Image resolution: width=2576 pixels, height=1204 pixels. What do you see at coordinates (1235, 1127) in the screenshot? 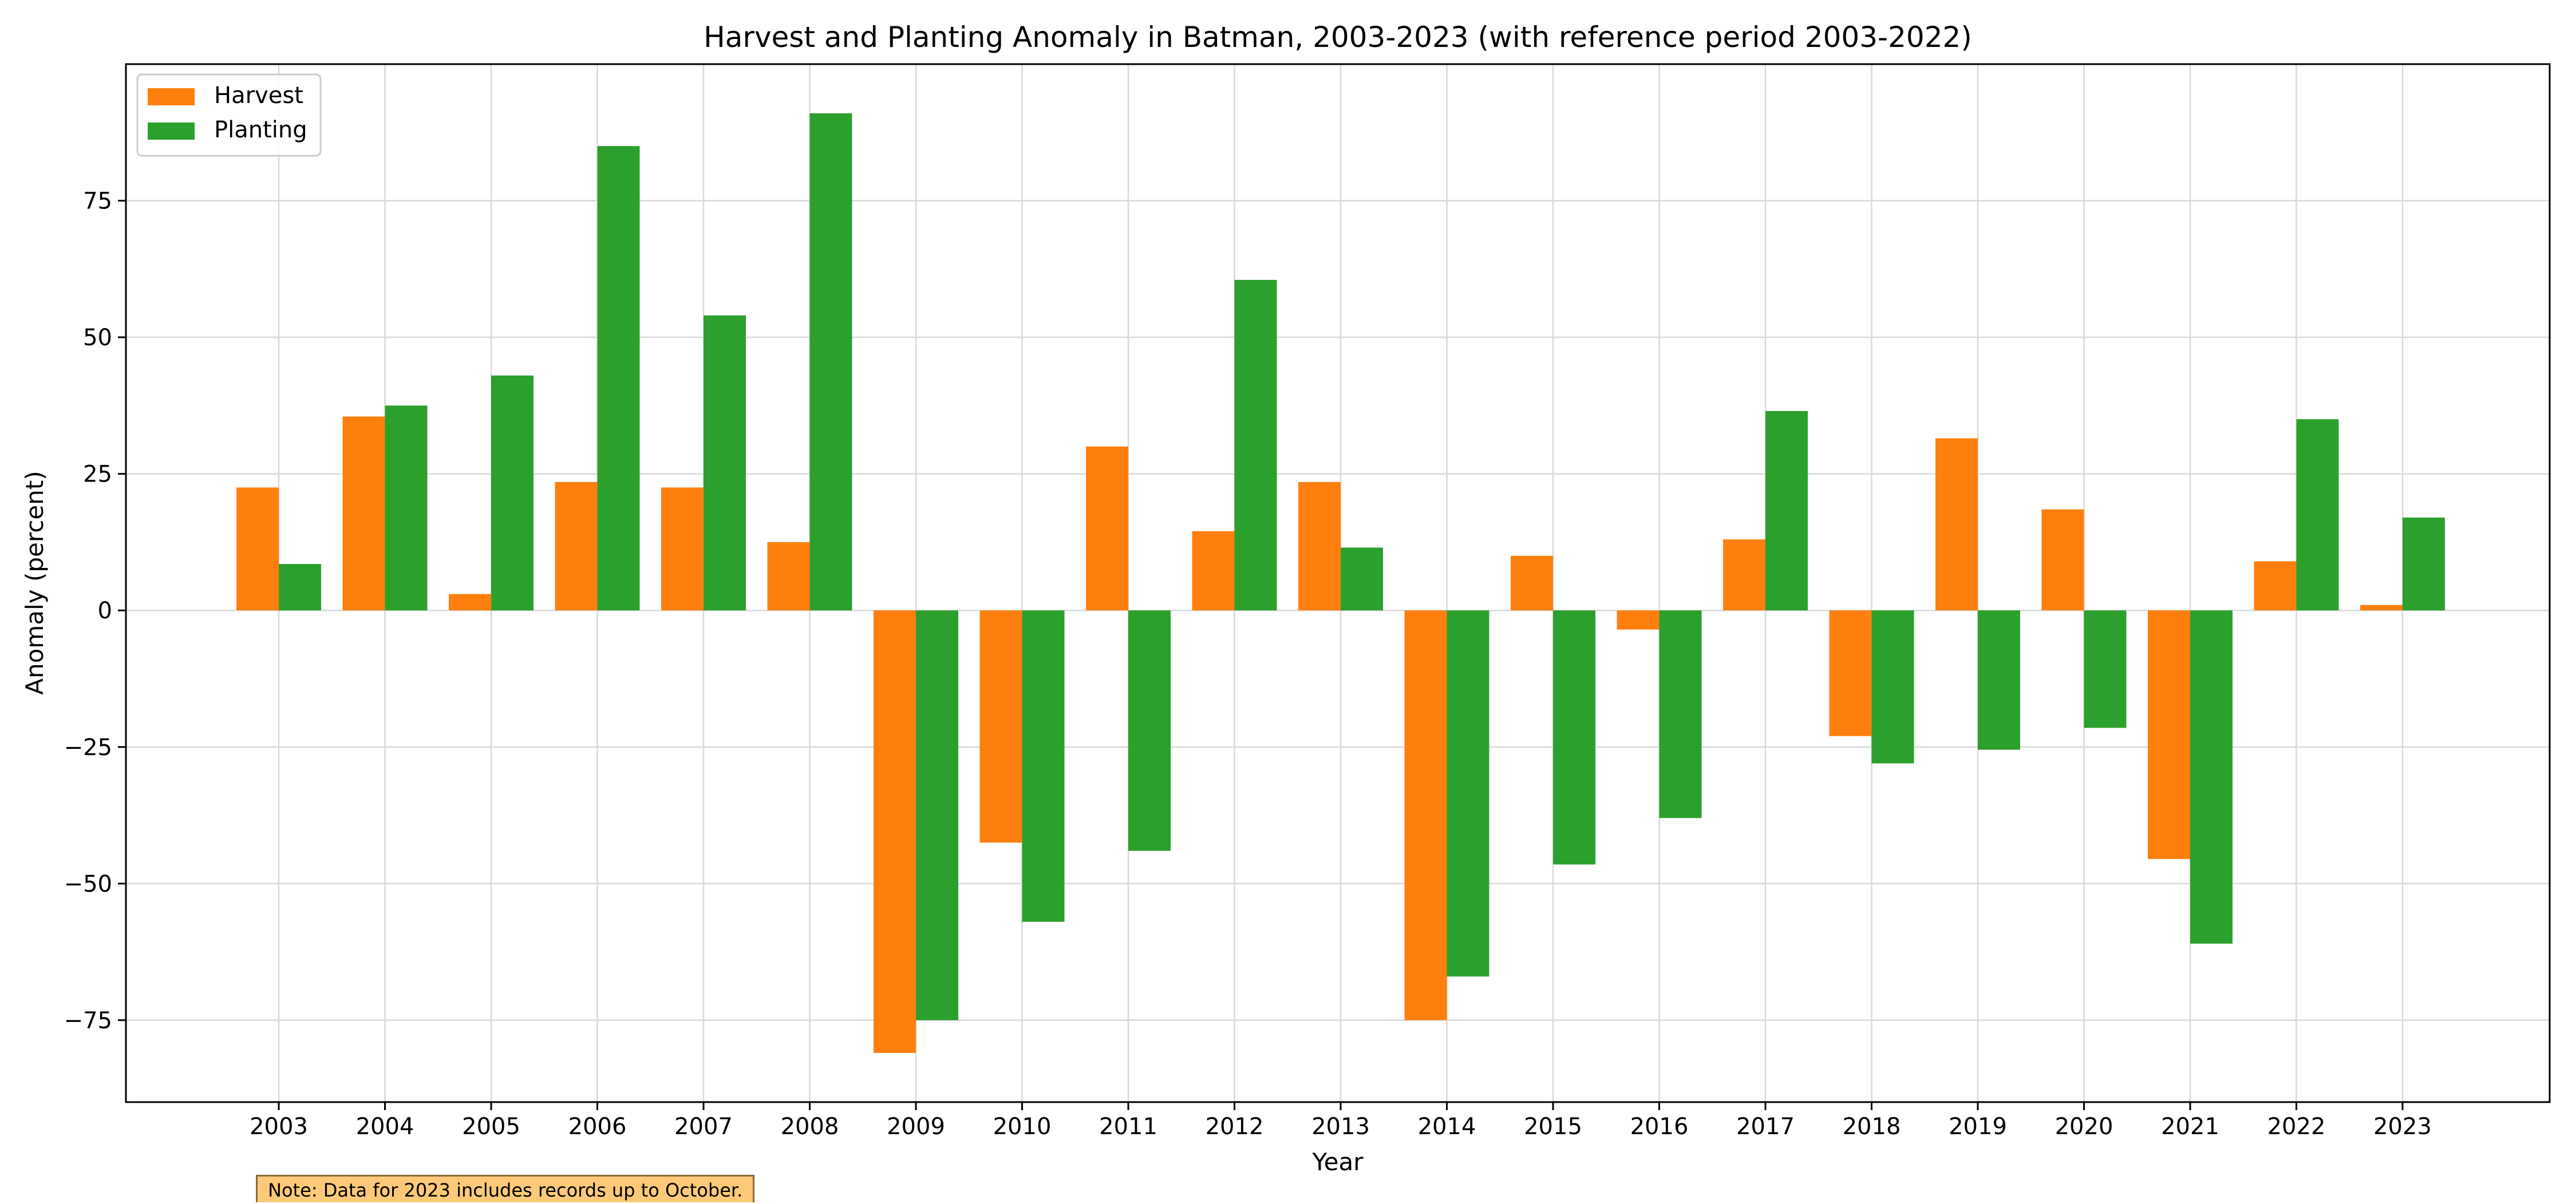
I see `x-tick-label: 2012` at bounding box center [1235, 1127].